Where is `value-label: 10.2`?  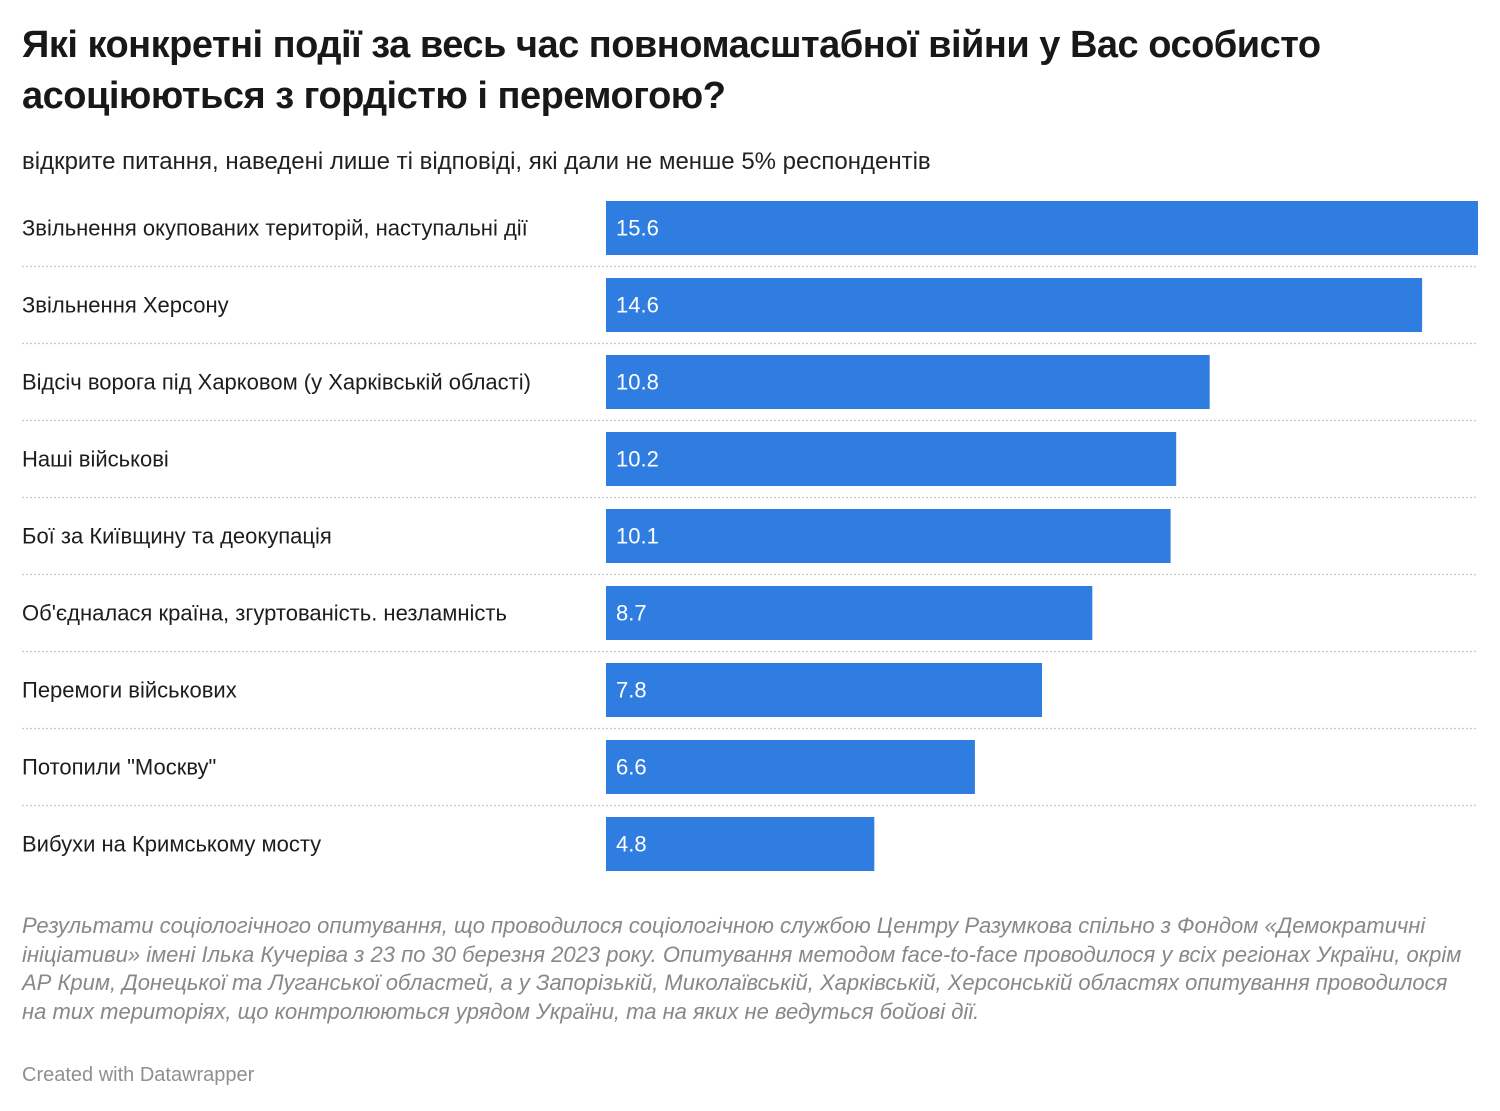
value-label: 10.2 is located at coordinates (637, 459).